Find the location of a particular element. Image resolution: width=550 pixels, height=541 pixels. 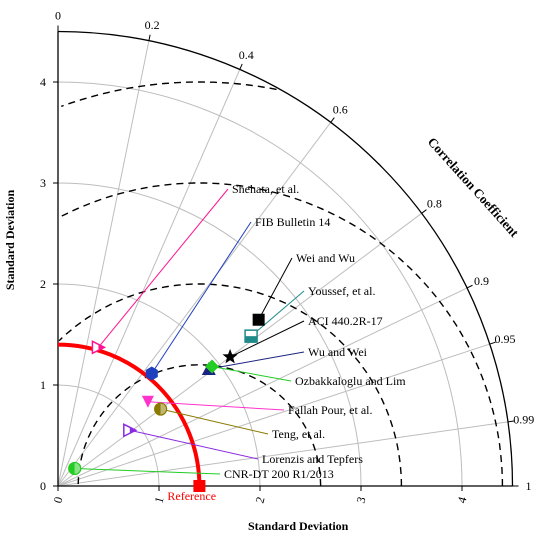

y-axis-title: Standard Deviation is located at coordinates (10, 240).